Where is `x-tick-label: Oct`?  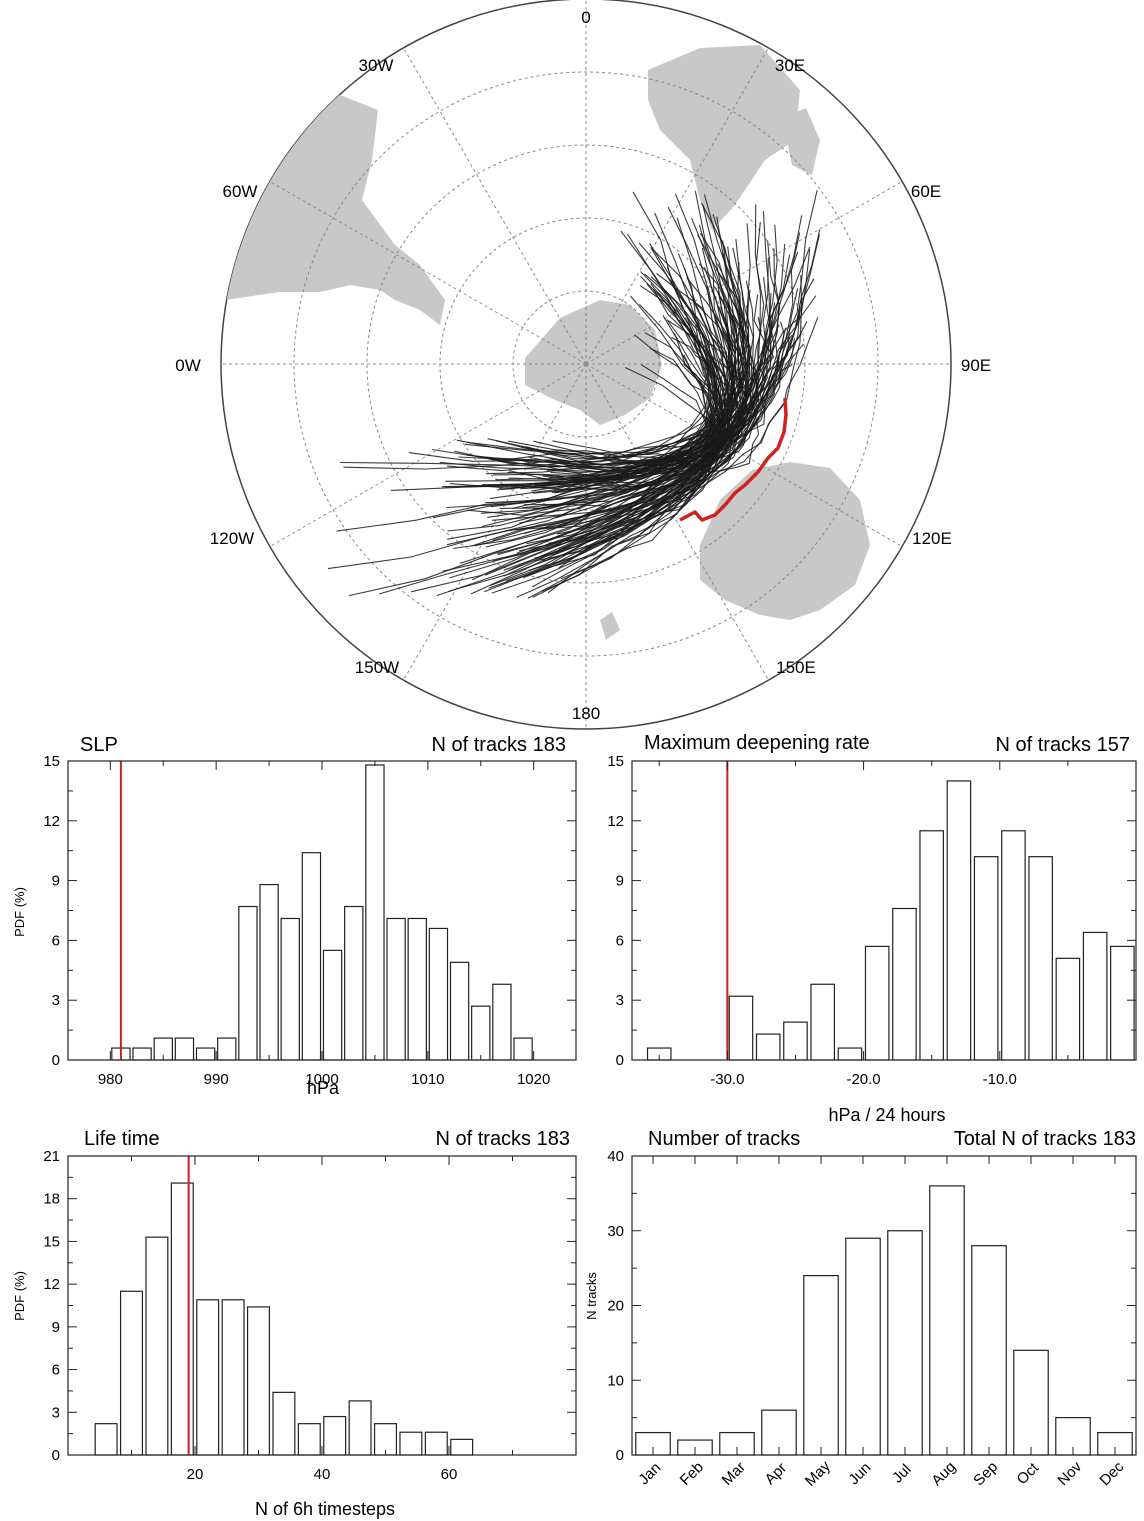
x-tick-label: Oct is located at coordinates (1028, 1473).